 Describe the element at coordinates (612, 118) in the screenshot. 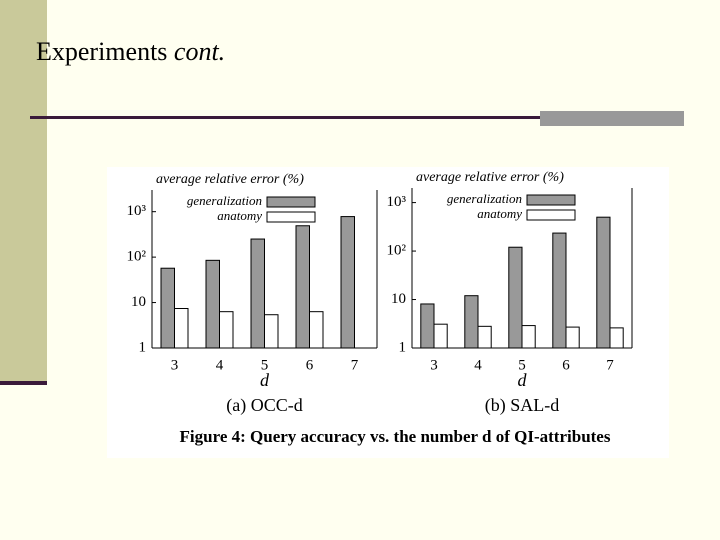

I see `title-rule-accent` at that location.